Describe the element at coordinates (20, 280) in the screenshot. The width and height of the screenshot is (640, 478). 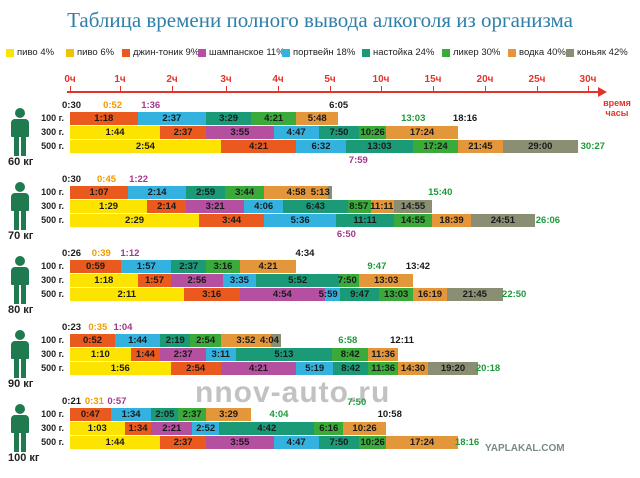
I see `person-icon` at that location.